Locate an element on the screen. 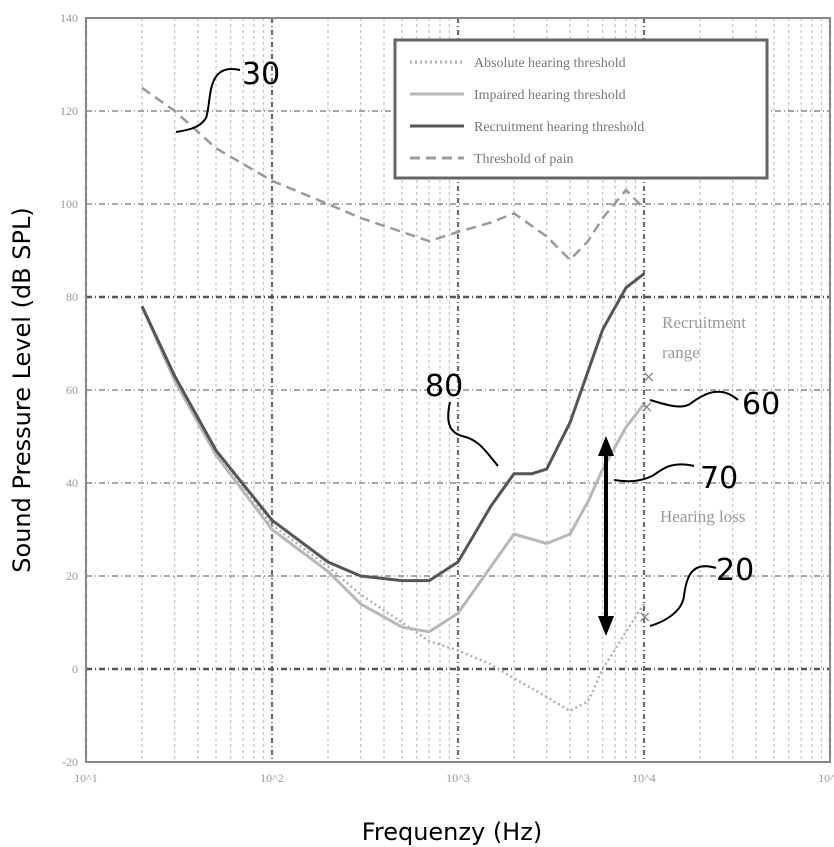 This screenshot has width=834, height=847. ref-80: 80 is located at coordinates (444, 386).